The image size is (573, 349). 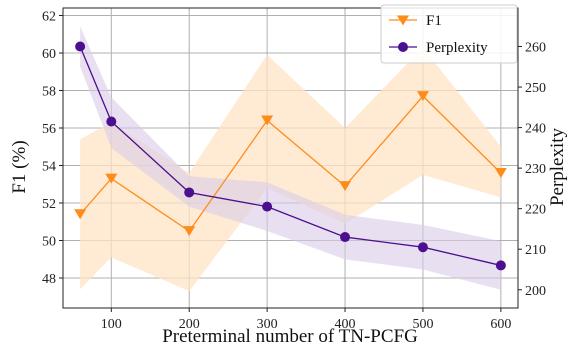 What do you see at coordinates (290, 336) in the screenshot?
I see `x-axis-label: Preterminal number of TN-PCFG` at bounding box center [290, 336].